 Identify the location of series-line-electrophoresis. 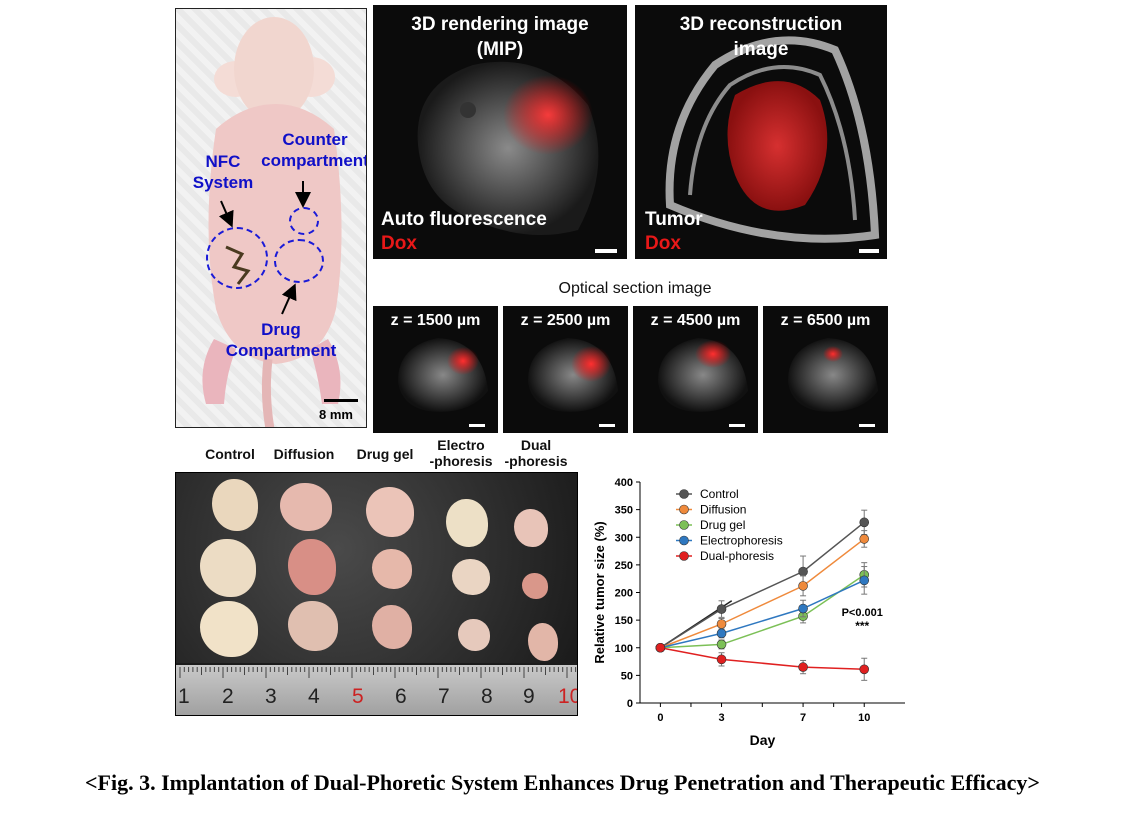
(762, 614).